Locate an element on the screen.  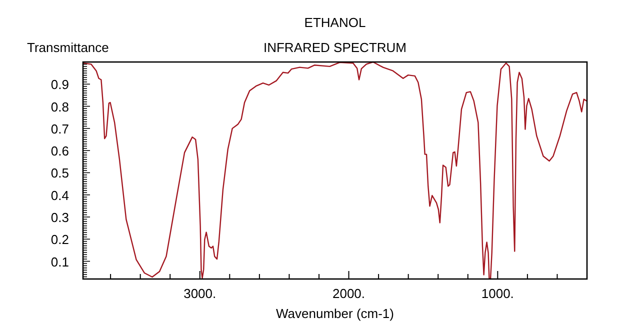
y-tick-label: 0.7 is located at coordinates (59, 128).